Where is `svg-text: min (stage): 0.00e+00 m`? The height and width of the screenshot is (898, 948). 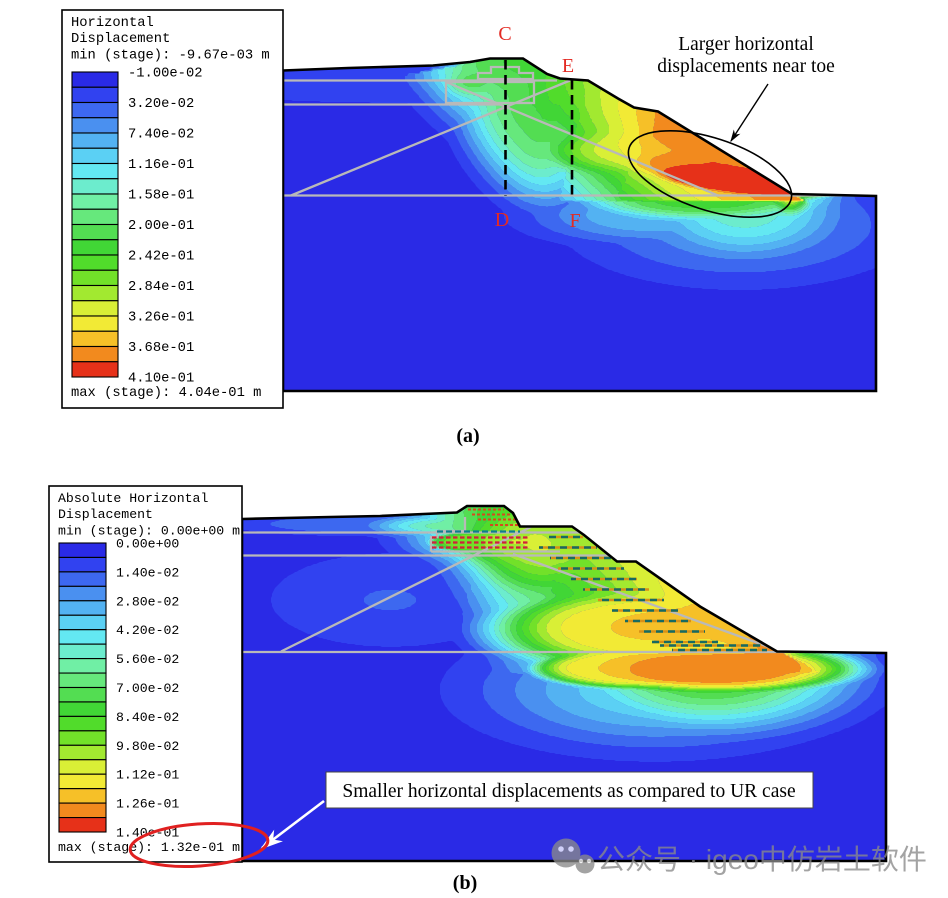
svg-text: min (stage): 0.00e+00 m is located at coordinates (149, 530).